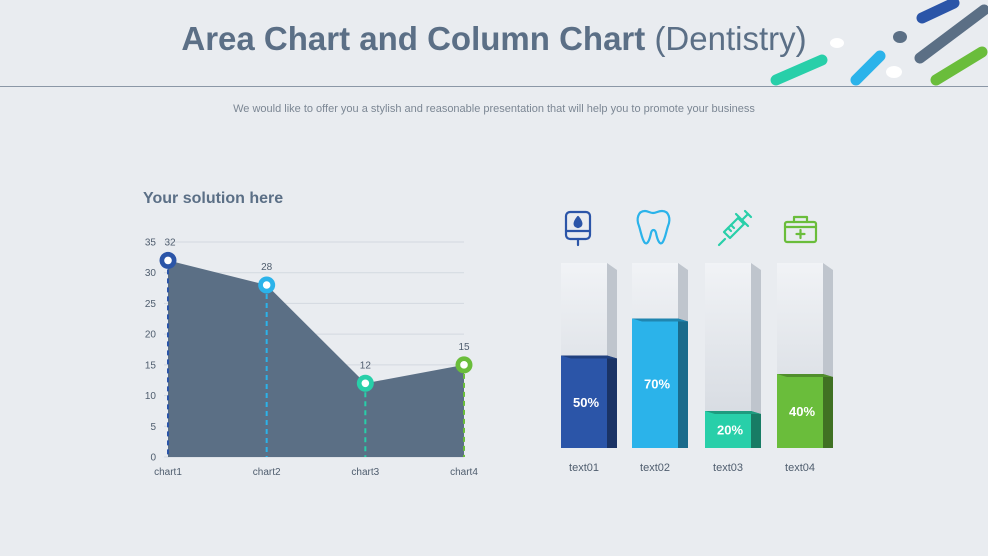  I want to click on column-category-label: text03, so click(728, 468).